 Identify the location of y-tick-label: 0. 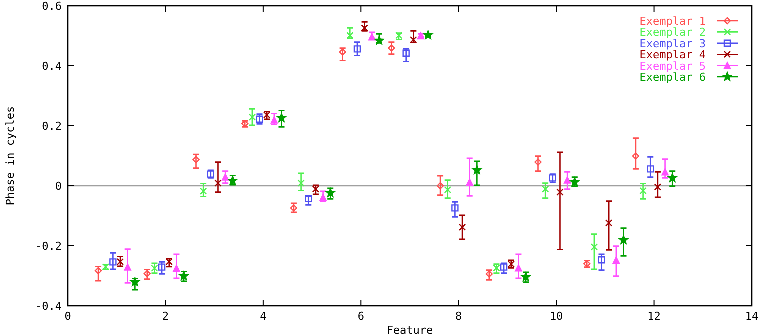
(58, 186).